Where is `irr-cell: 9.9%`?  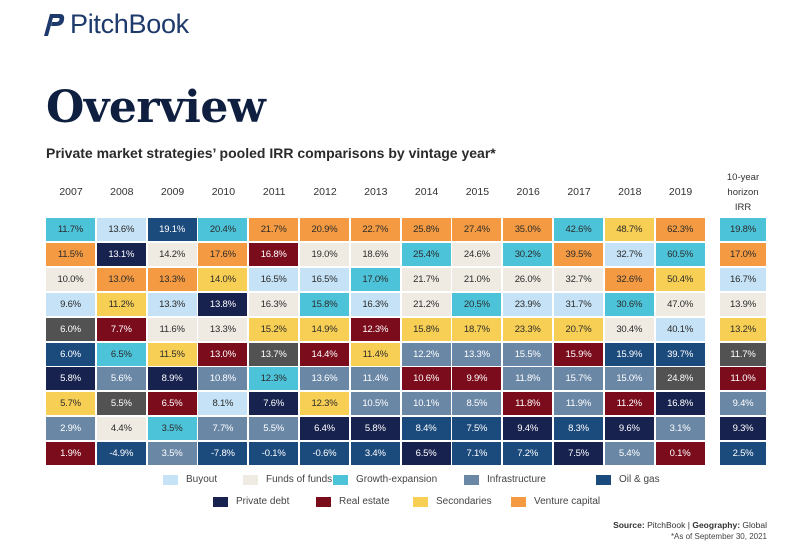 irr-cell: 9.9% is located at coordinates (477, 379).